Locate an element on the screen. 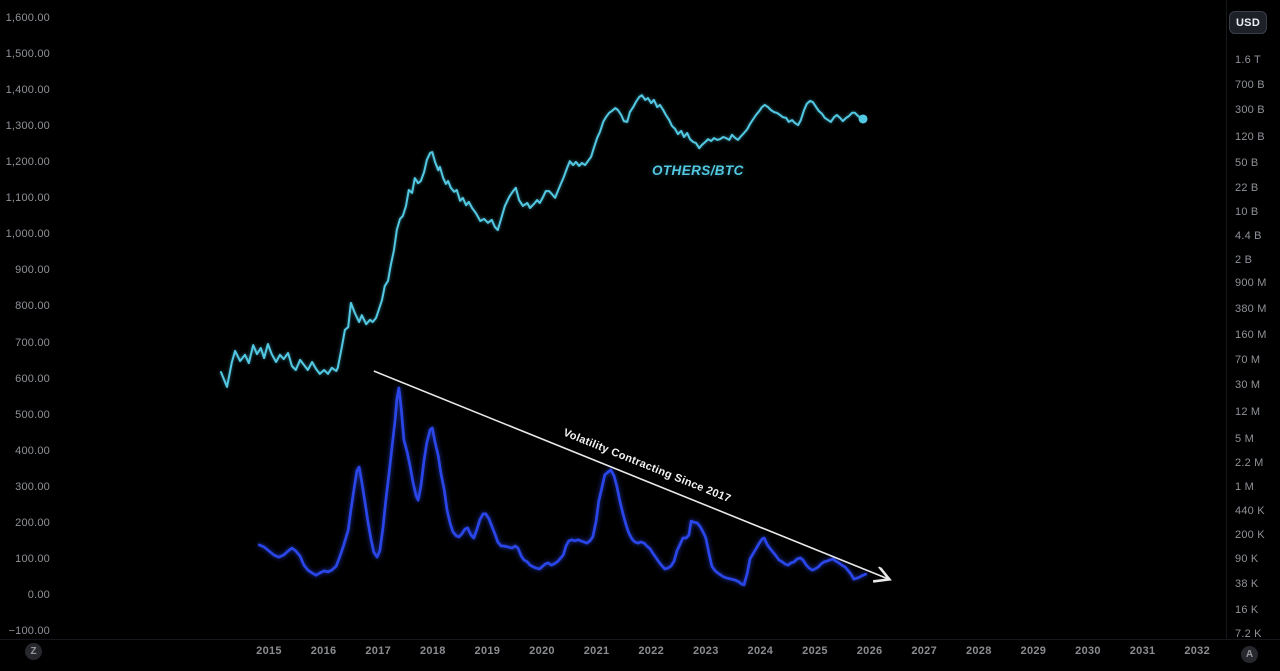  volatility-line is located at coordinates (562, 486).